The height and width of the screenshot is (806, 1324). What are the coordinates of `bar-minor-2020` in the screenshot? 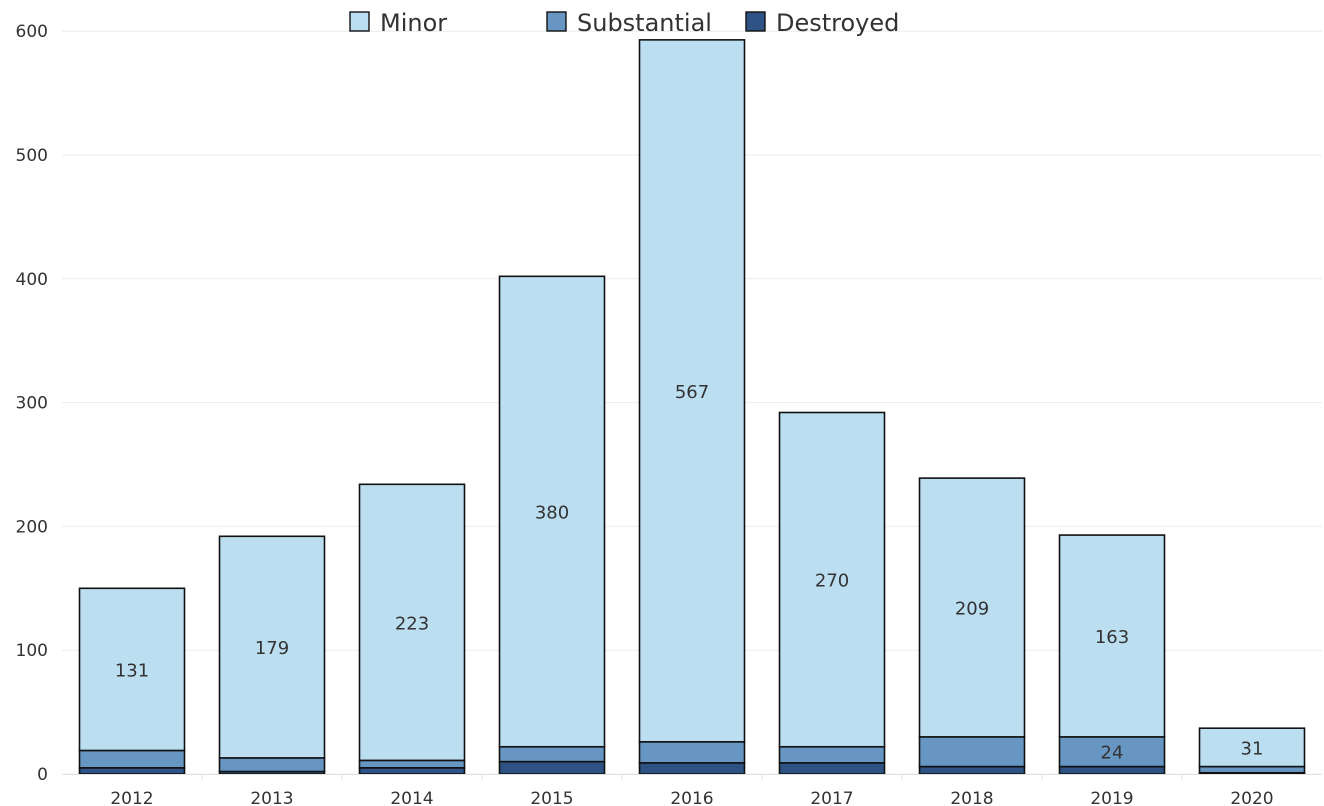 It's located at (1252, 747).